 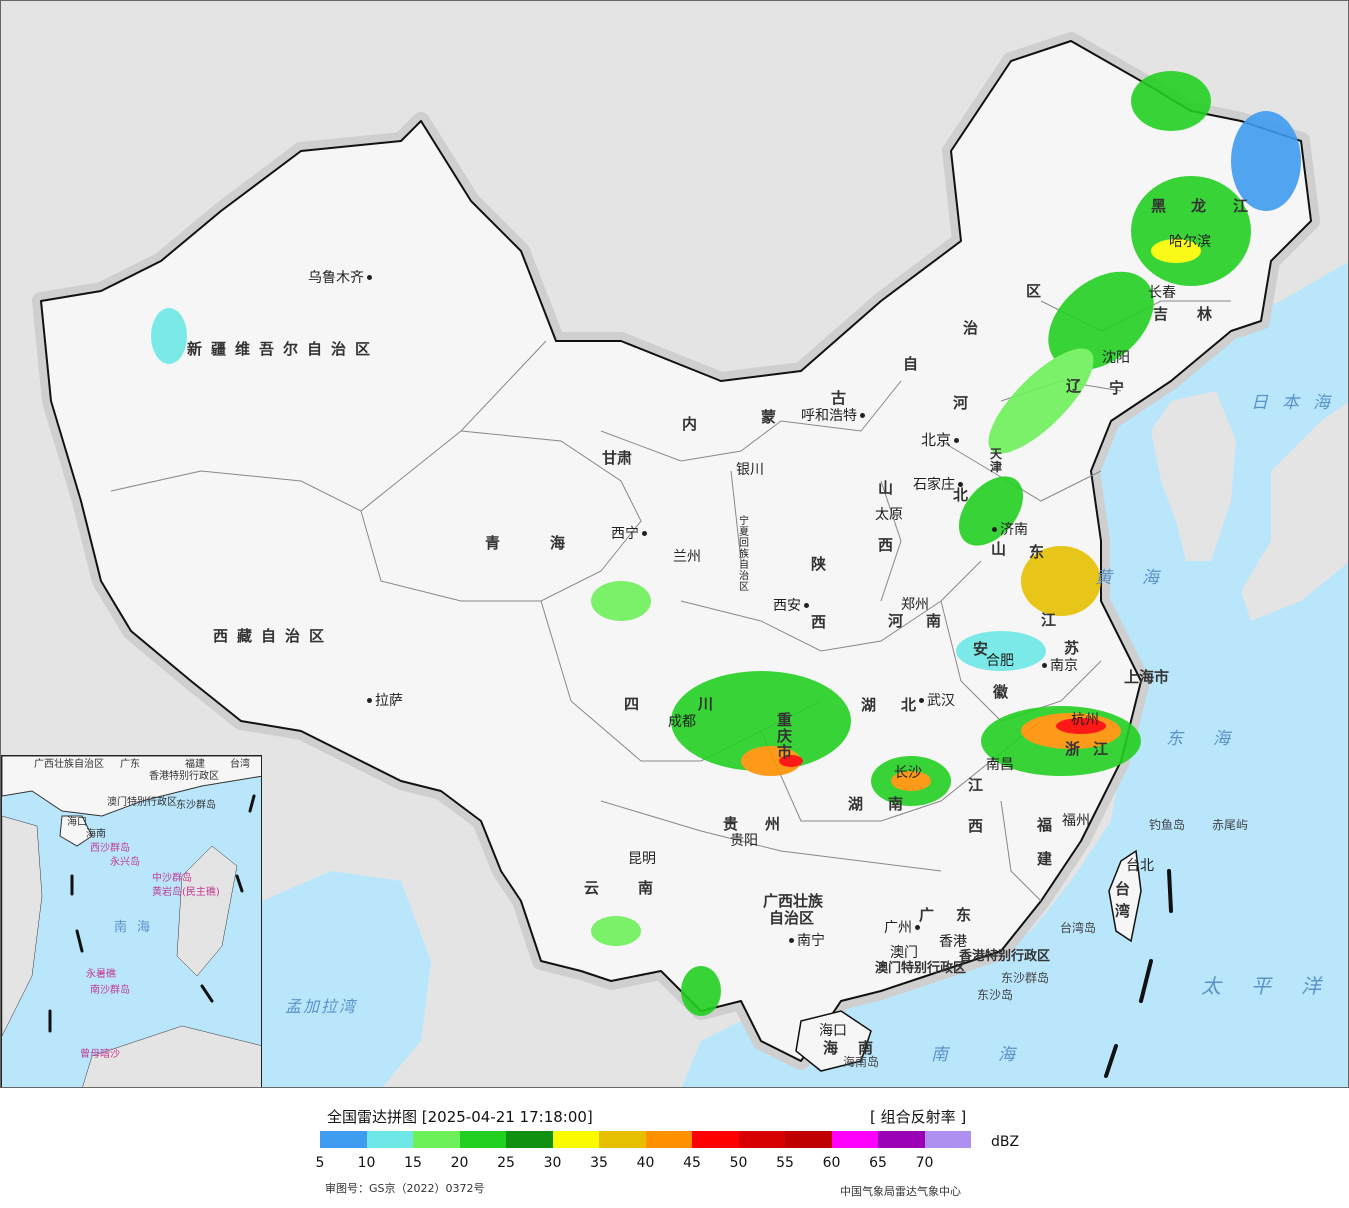 I want to click on colorbar-tick-label: 20, so click(x=459, y=1163).